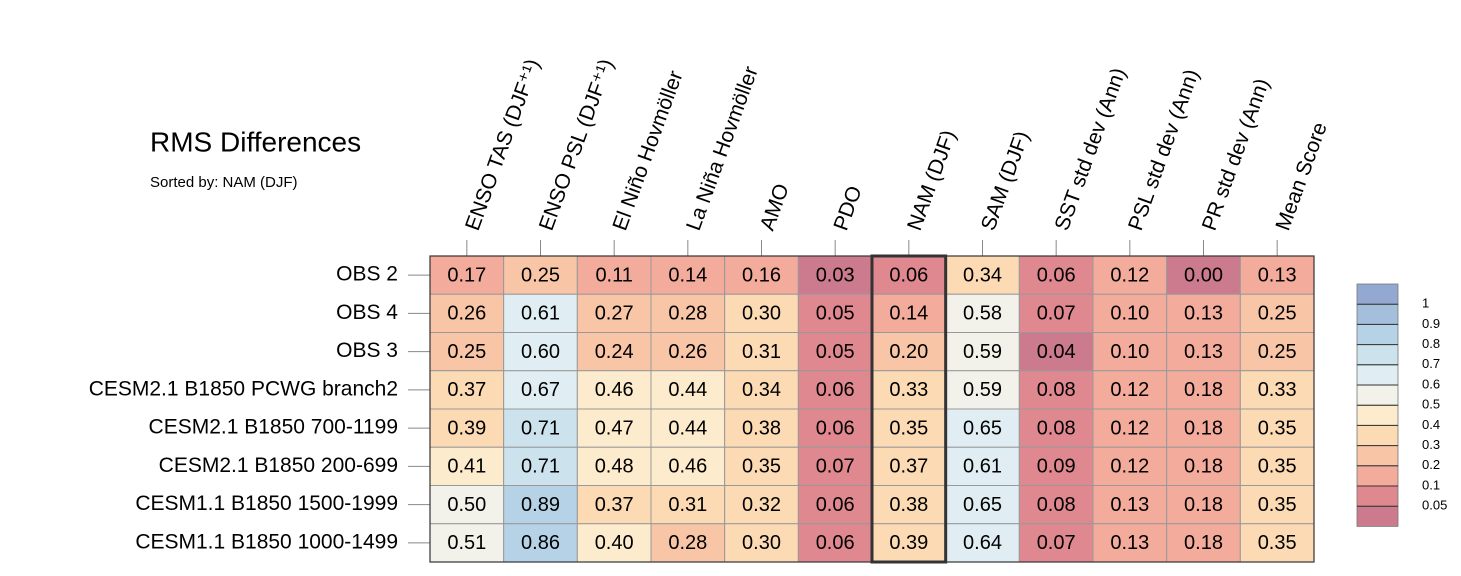 The height and width of the screenshot is (576, 1461). What do you see at coordinates (540, 543) in the screenshot?
I see `cell-label: 0.86` at bounding box center [540, 543].